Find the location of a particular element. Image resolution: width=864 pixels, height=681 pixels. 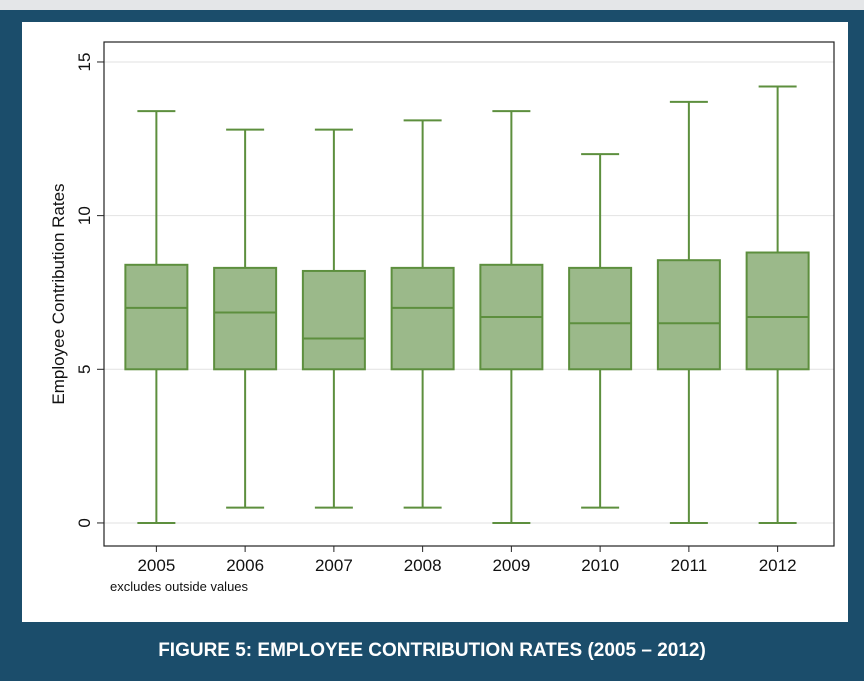

x-tick-label: 2011 is located at coordinates (689, 565).